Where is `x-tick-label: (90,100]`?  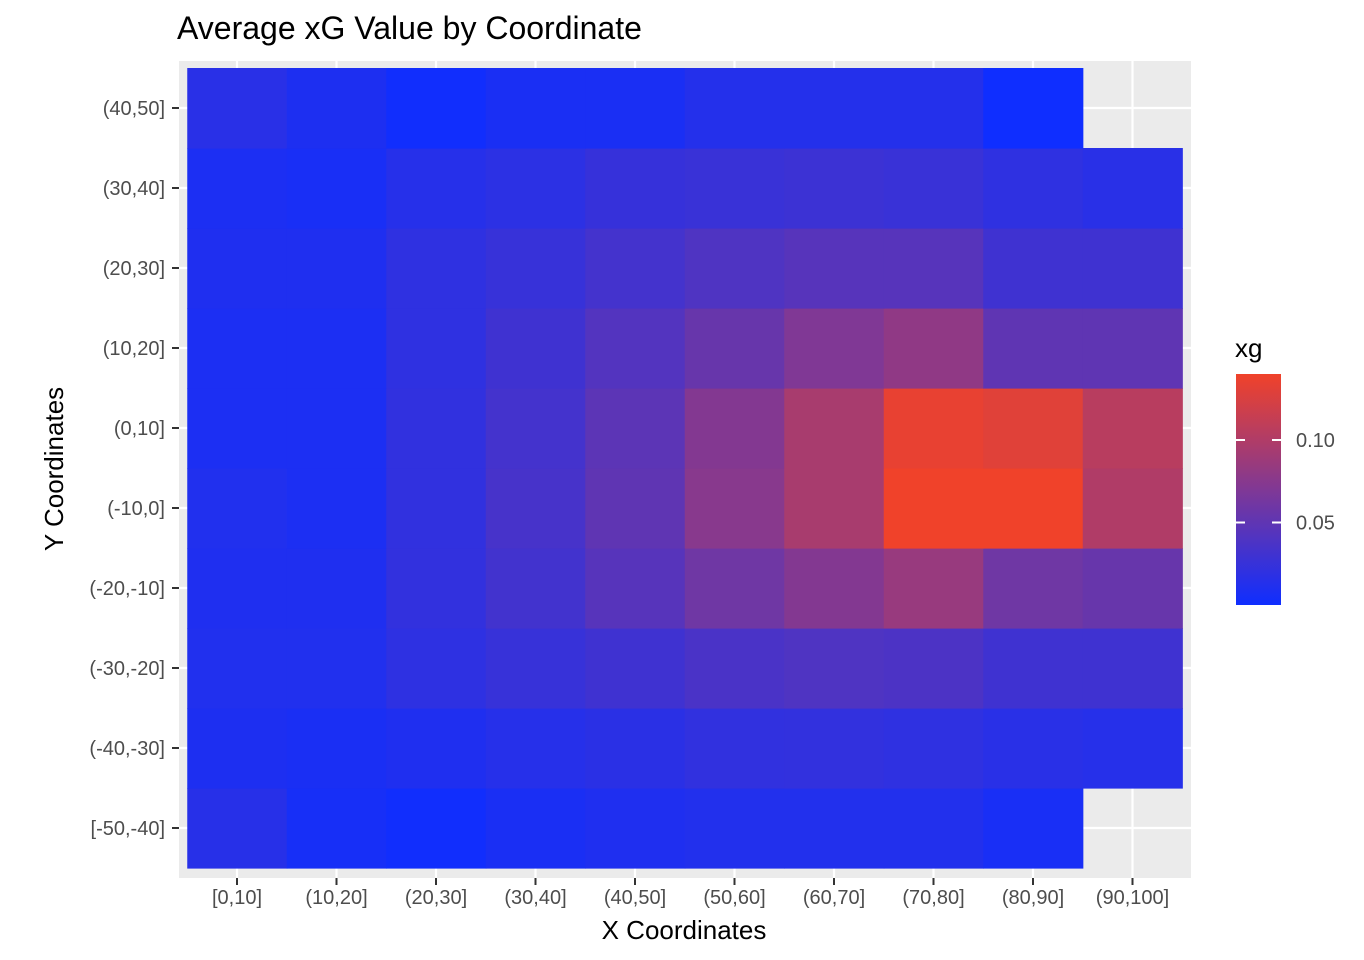
x-tick-label: (90,100] is located at coordinates (1132, 898).